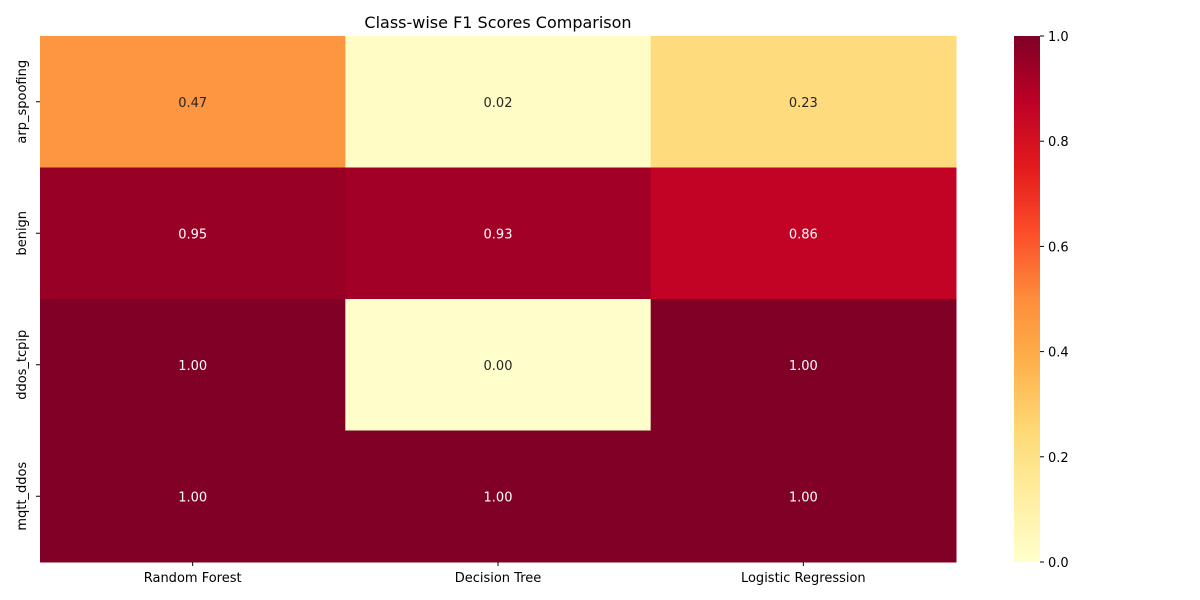  I want to click on cell-value-label: 0.00, so click(498, 366).